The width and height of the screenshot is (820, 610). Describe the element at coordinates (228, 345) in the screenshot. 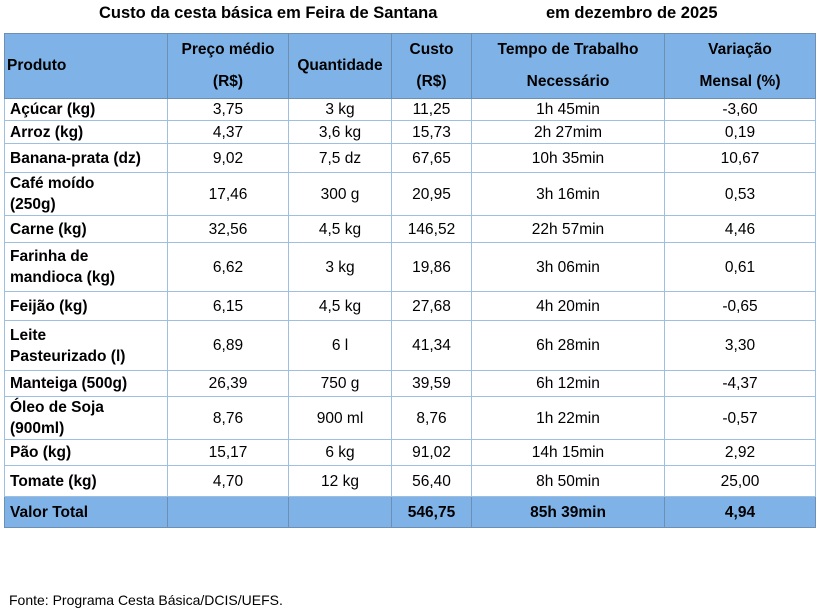

I see `preco-cell: 6,89` at that location.